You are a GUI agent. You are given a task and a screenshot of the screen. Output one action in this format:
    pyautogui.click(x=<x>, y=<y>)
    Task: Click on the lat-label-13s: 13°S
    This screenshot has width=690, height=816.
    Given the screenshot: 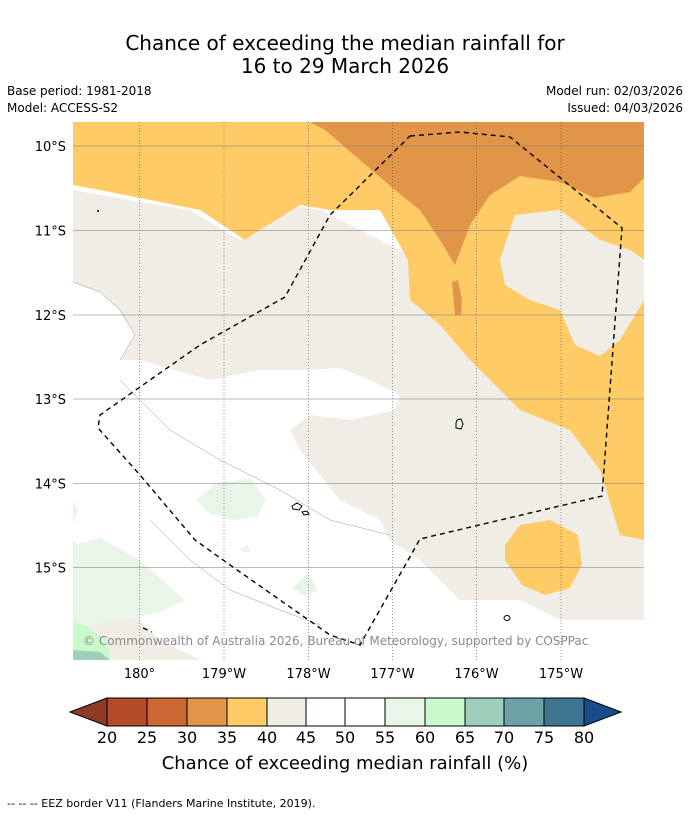 What is the action you would take?
    pyautogui.click(x=50, y=400)
    